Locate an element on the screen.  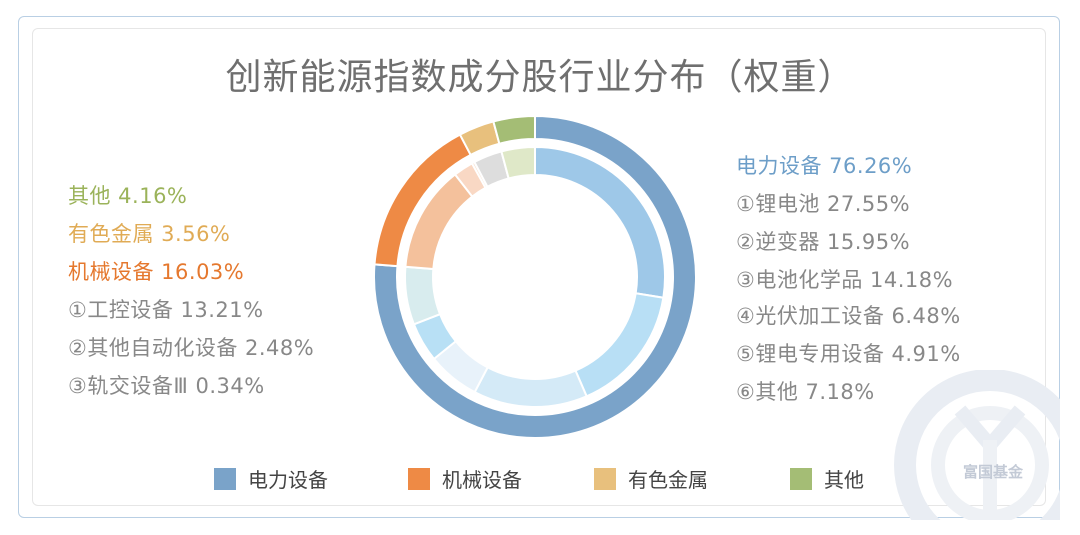
label-industrial-control: ①工控设备 13.21% is located at coordinates (166, 310).